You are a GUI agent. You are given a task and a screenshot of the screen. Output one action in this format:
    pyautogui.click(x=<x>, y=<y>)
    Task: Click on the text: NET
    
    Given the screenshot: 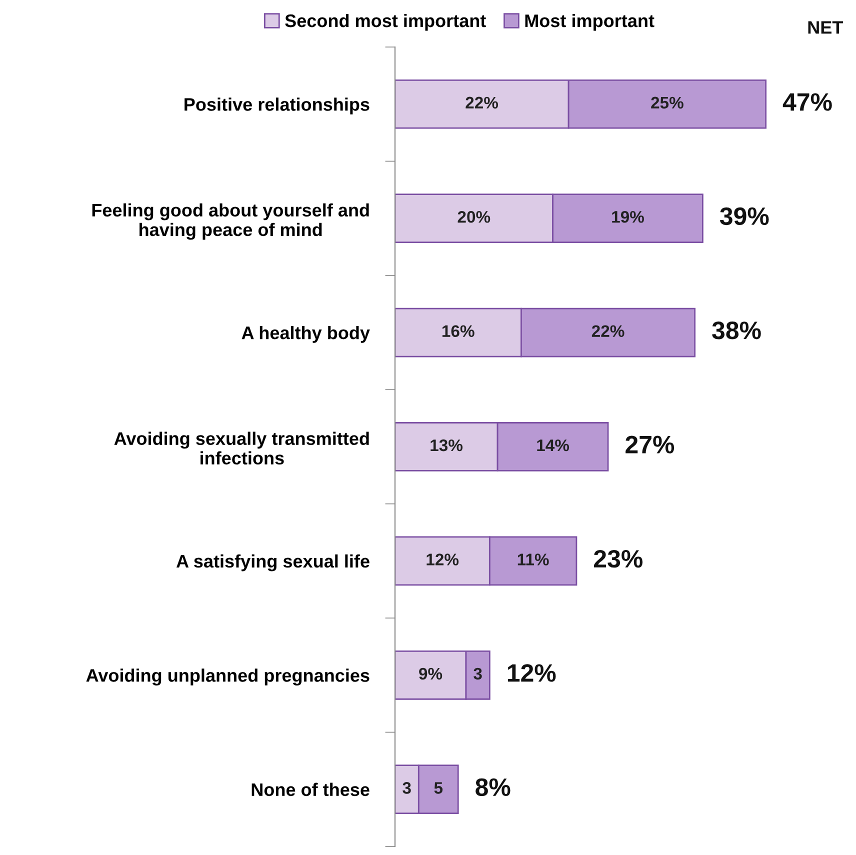 What is the action you would take?
    pyautogui.click(x=826, y=27)
    